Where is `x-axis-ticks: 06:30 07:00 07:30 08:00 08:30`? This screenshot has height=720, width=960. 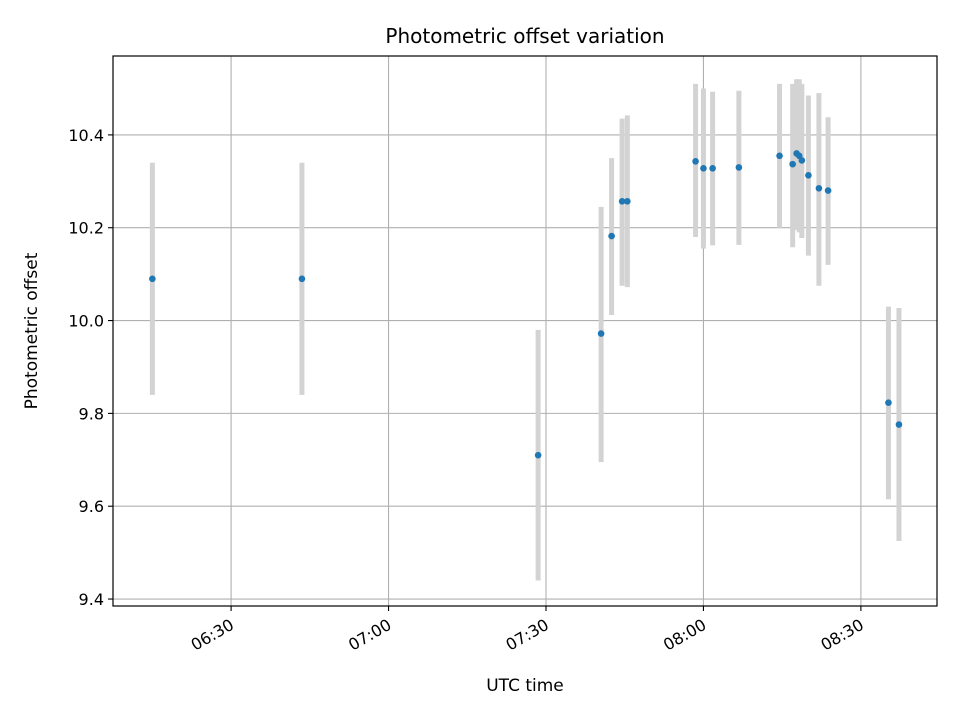
x-axis-ticks: 06:30 07:00 07:30 08:00 08:30 is located at coordinates (527, 630).